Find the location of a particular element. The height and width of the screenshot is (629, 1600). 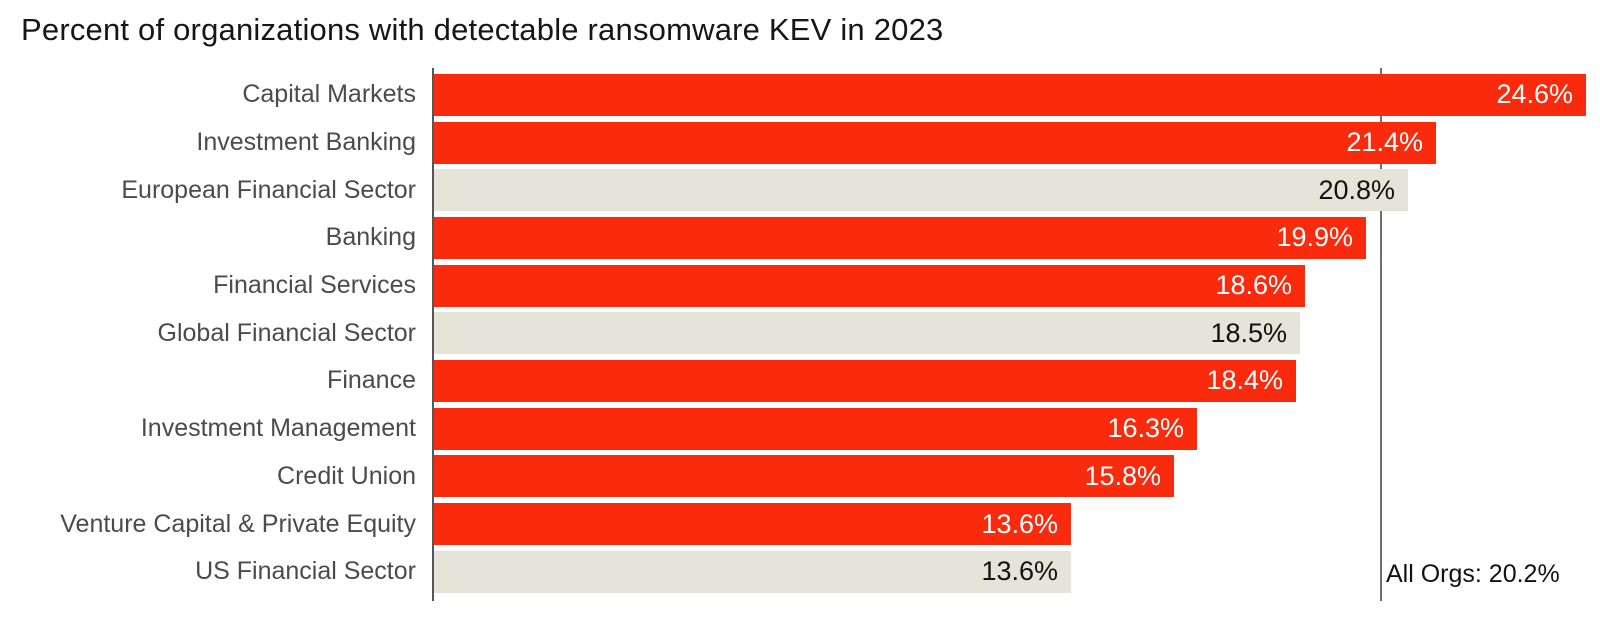

chart-row: Global Financial Sector 18.5% is located at coordinates (800, 333).